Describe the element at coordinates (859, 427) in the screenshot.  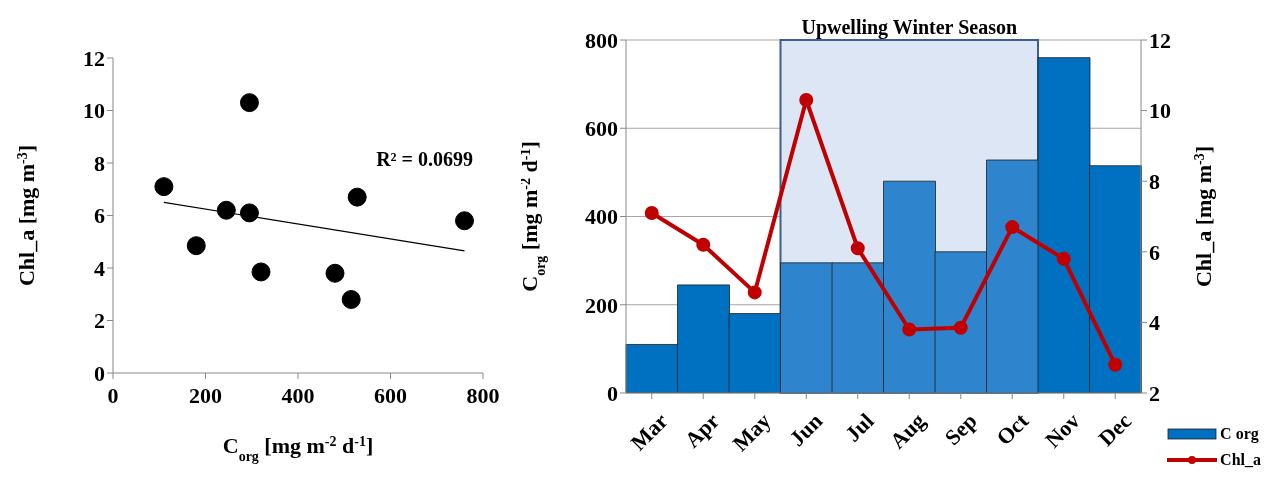
I see `x-tick-label: Jul` at that location.